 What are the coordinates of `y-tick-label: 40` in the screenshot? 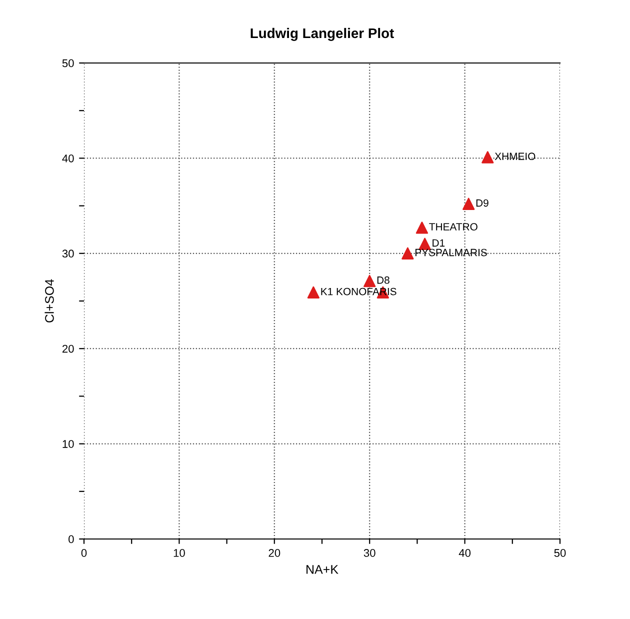 It's located at (68, 158).